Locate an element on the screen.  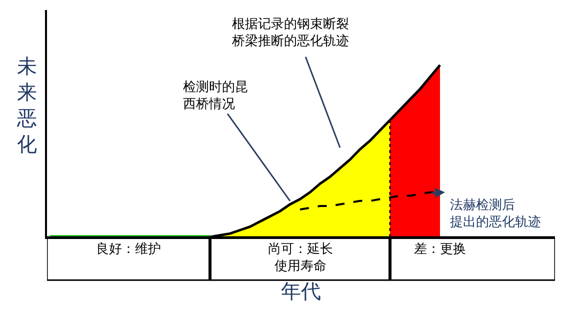
text: 根据记录的钢束断裂桥梁推断的恶化轨迹 is located at coordinates (290, 33).